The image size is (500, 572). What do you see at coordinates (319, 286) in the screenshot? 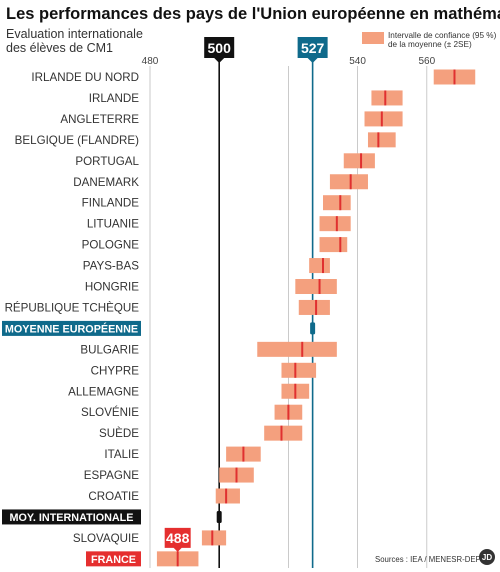
I see `row-mean-tick-hongrie` at bounding box center [319, 286].